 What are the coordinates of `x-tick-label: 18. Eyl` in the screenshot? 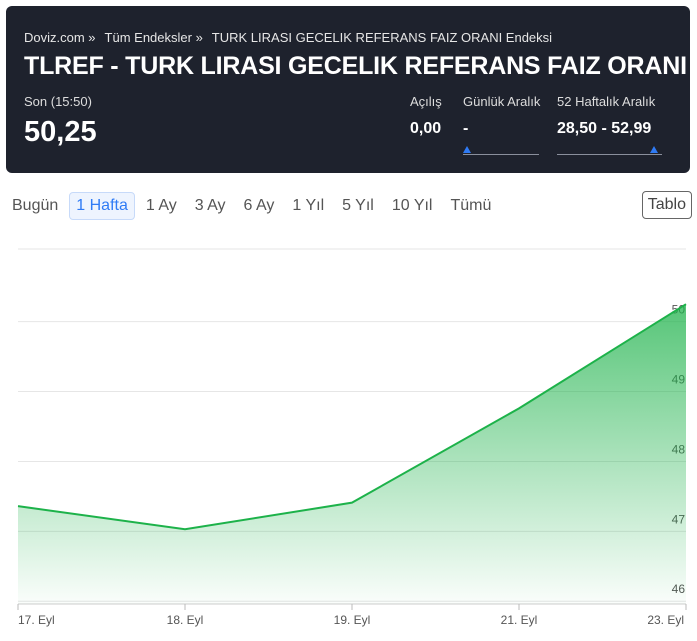 It's located at (185, 620).